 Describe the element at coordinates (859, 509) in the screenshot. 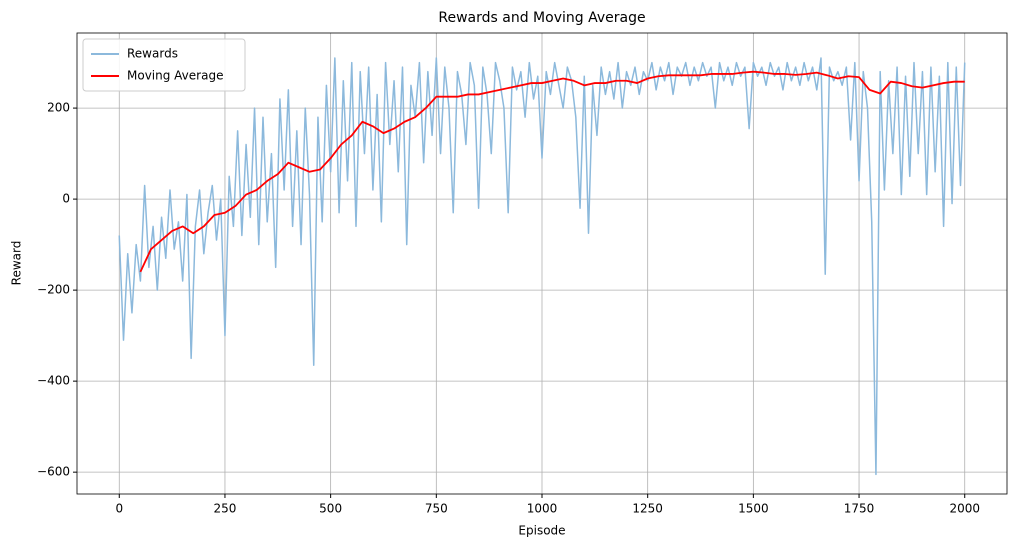

I see `x-tick-label: 1750` at that location.